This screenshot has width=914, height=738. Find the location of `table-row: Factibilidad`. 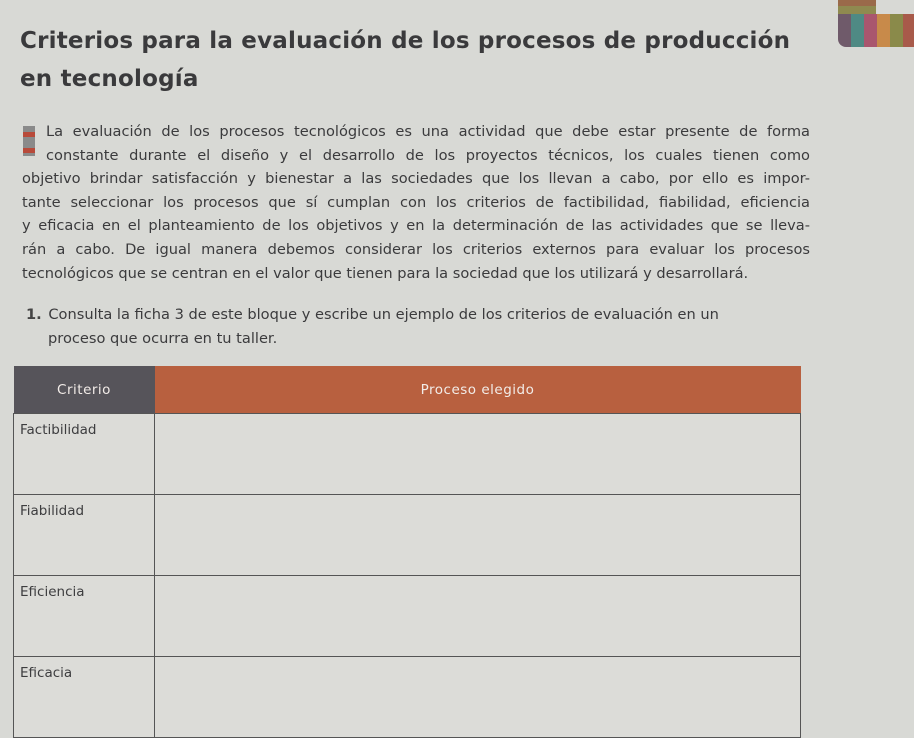

table-row: Factibilidad is located at coordinates (407, 454).